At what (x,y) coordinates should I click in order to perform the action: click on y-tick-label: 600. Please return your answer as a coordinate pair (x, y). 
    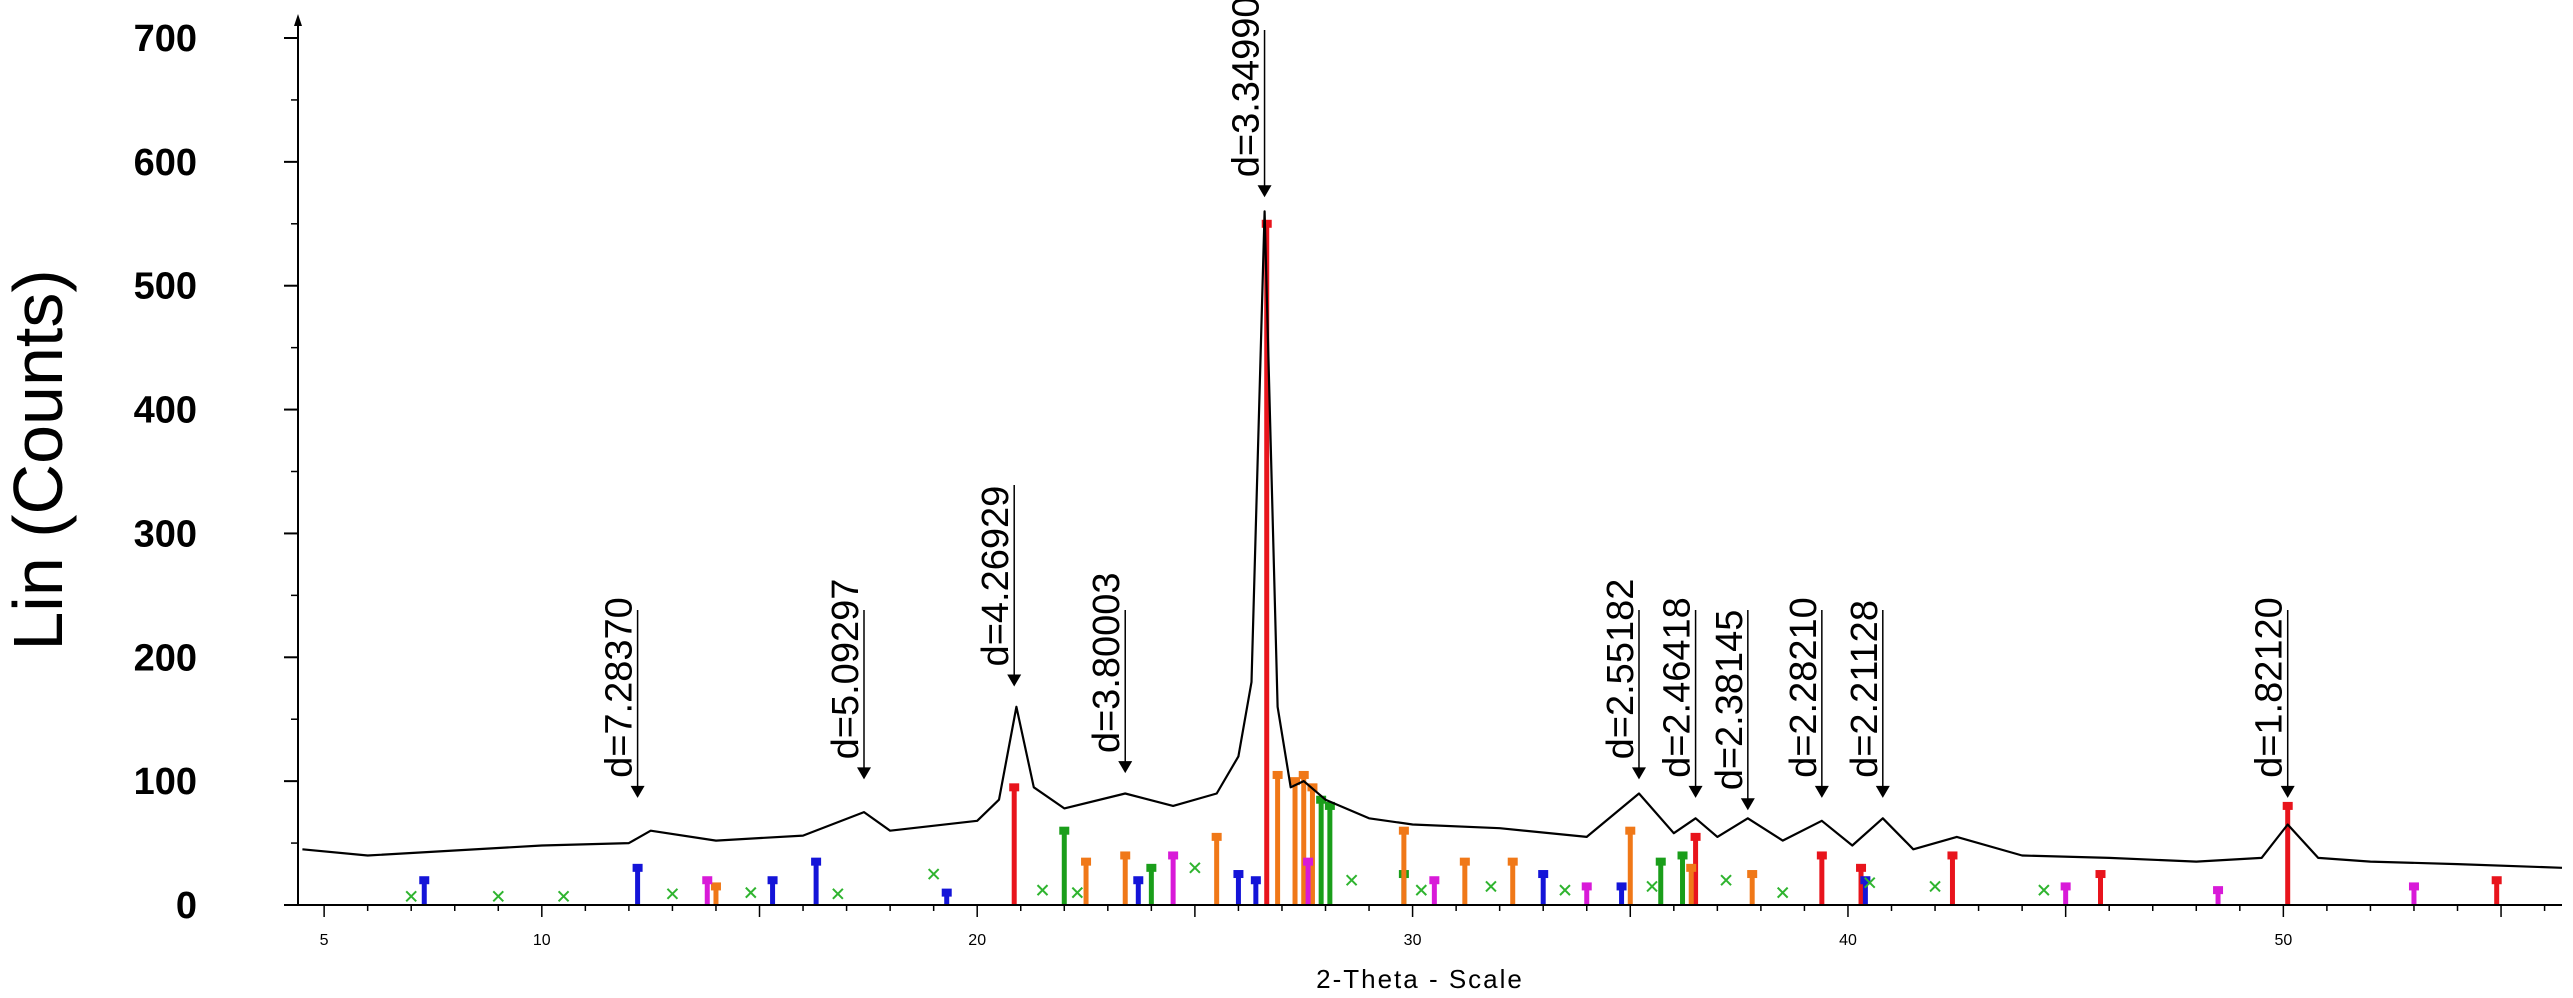
    Looking at the image, I should click on (165, 163).